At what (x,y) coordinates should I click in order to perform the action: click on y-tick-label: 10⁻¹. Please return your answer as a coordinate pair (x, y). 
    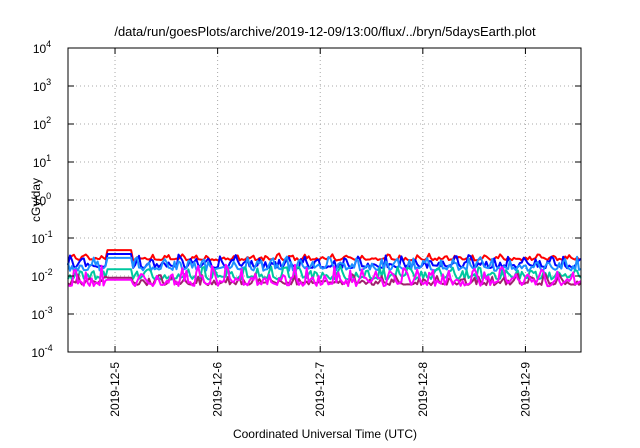
    Looking at the image, I should click on (41, 237).